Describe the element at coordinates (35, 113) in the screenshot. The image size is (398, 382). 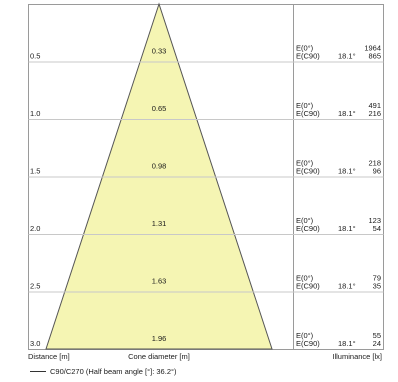
I see `distance-label: 1.0` at that location.